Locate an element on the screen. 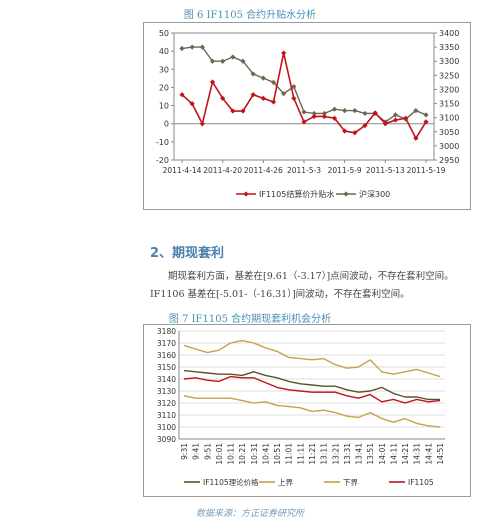 Image resolution: width=500 pixels, height=523 pixels. x-tick-label: 2011-4-14 is located at coordinates (182, 170).